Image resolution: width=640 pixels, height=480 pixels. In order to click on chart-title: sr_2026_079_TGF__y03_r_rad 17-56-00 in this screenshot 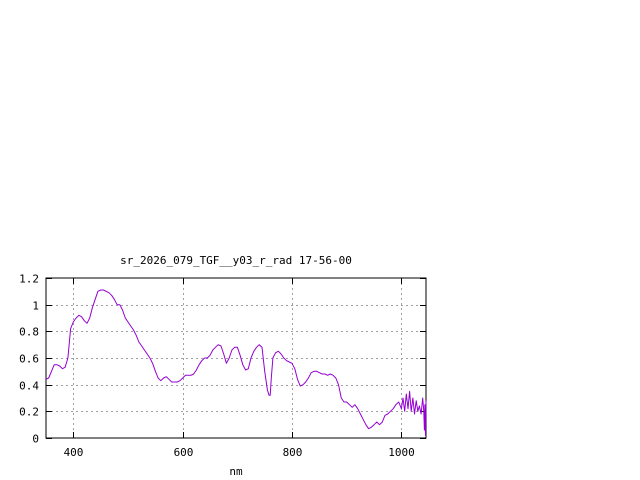, I will do `click(236, 260)`.